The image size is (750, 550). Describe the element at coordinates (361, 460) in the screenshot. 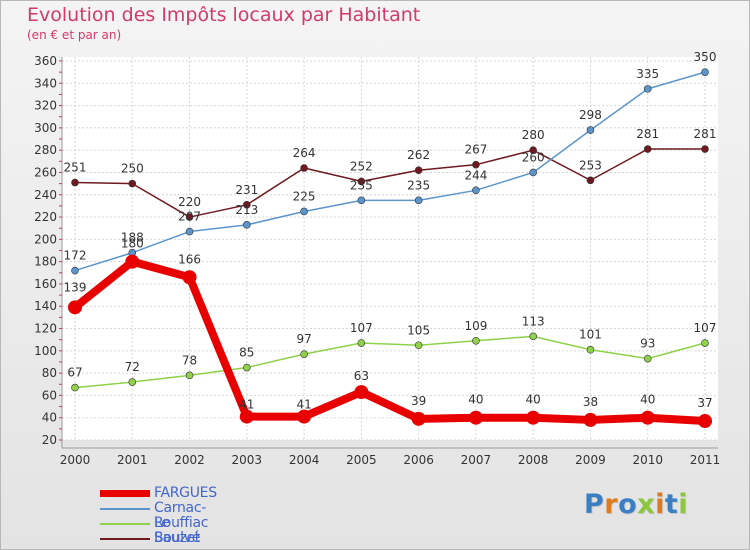

I see `x-tick-label: 2005` at that location.